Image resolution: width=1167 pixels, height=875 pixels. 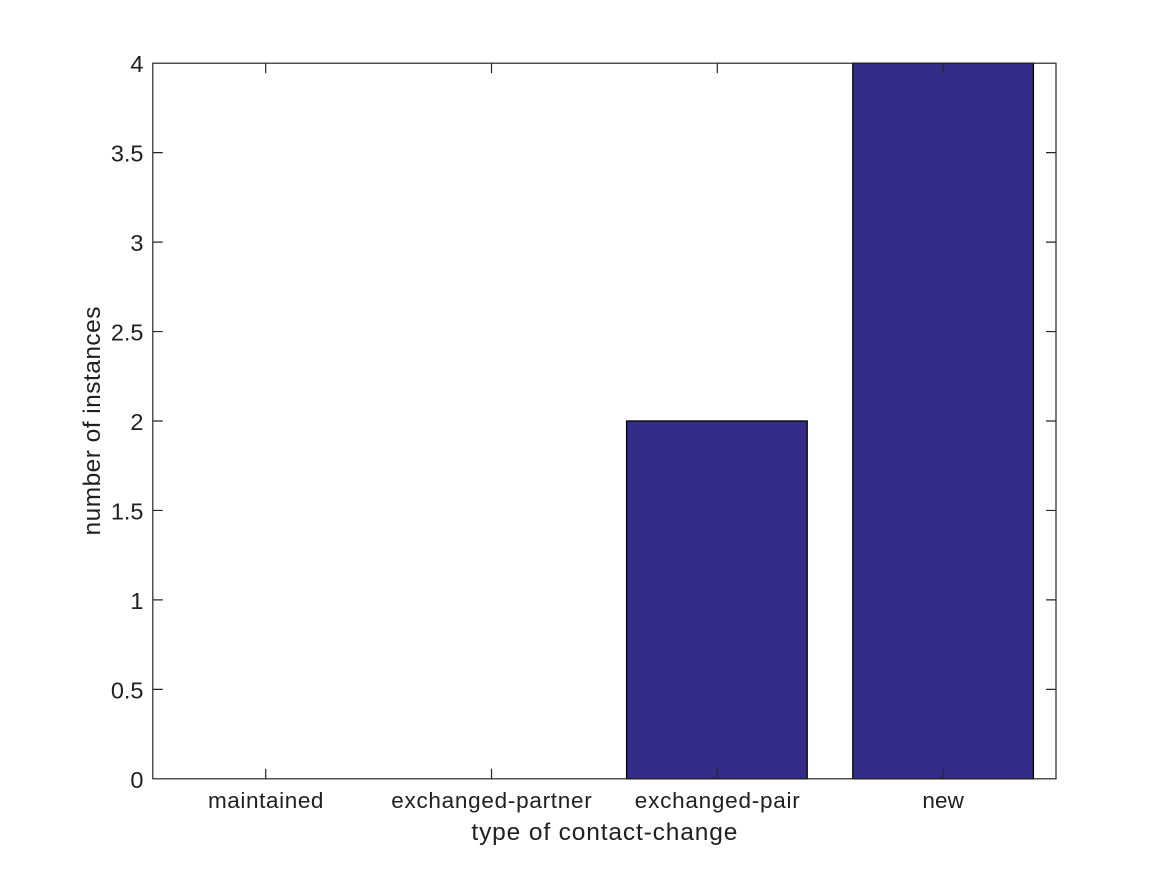 What do you see at coordinates (136, 243) in the screenshot?
I see `svg-text: 3` at bounding box center [136, 243].